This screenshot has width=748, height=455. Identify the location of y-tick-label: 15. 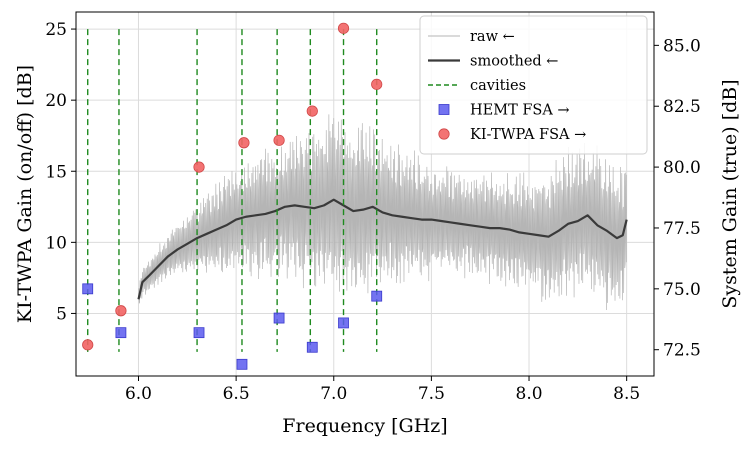
(56, 172).